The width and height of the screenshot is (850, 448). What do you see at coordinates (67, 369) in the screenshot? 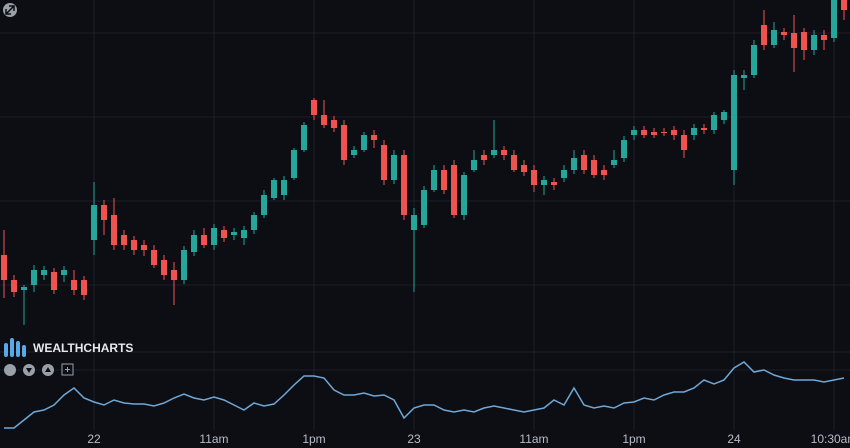
I see `add-button` at bounding box center [67, 369].